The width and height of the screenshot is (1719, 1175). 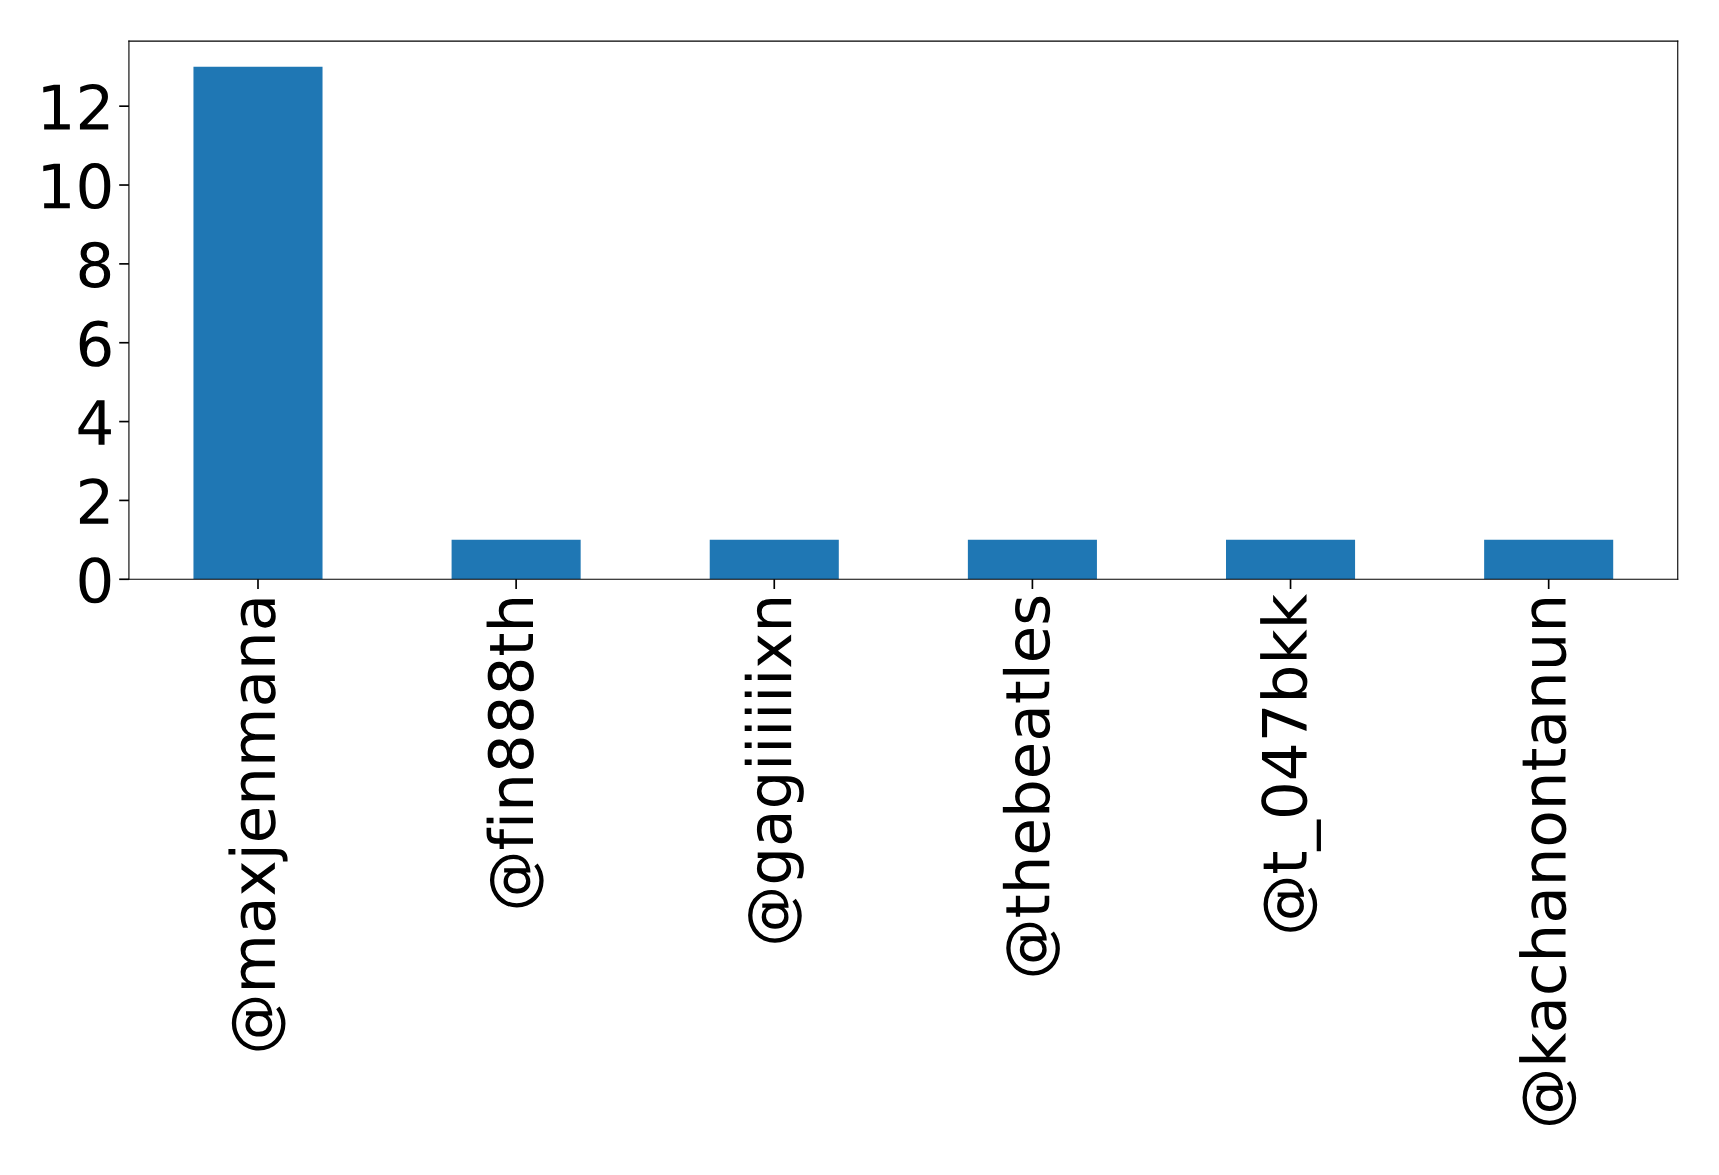 What do you see at coordinates (1290, 763) in the screenshot?
I see `x-tick-label: @t_047bkk` at bounding box center [1290, 763].